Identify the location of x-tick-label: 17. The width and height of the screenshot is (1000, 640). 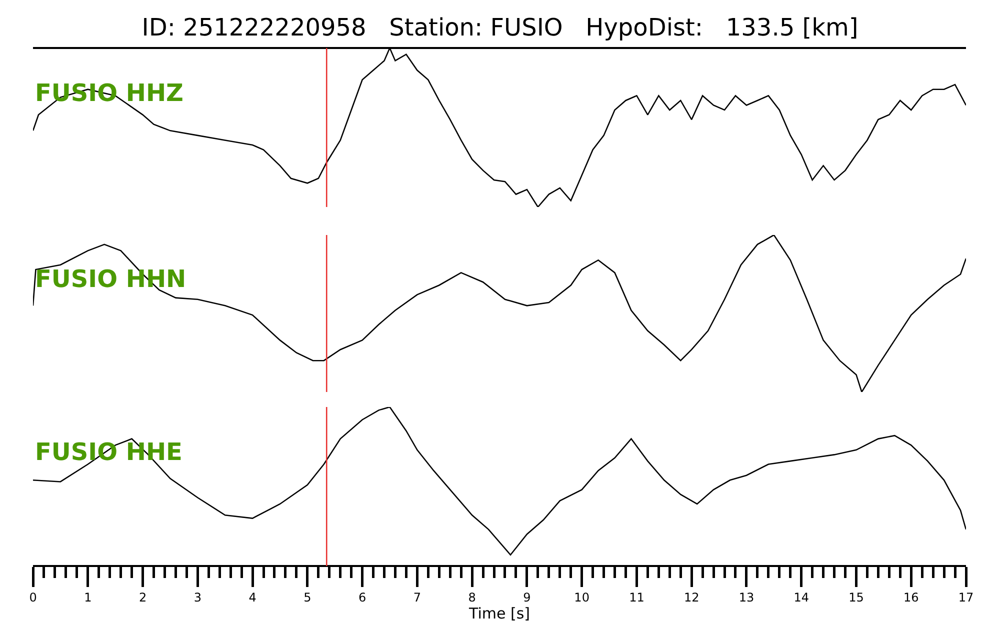
(966, 597).